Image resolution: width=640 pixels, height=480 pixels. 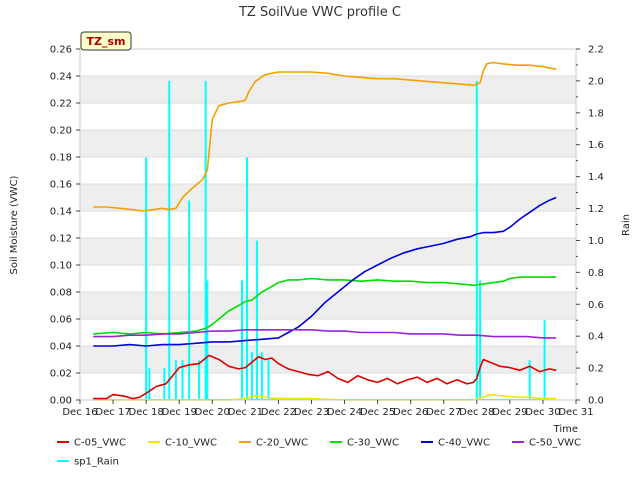 I want to click on x-tick-label: Dec 16, so click(x=79, y=412).